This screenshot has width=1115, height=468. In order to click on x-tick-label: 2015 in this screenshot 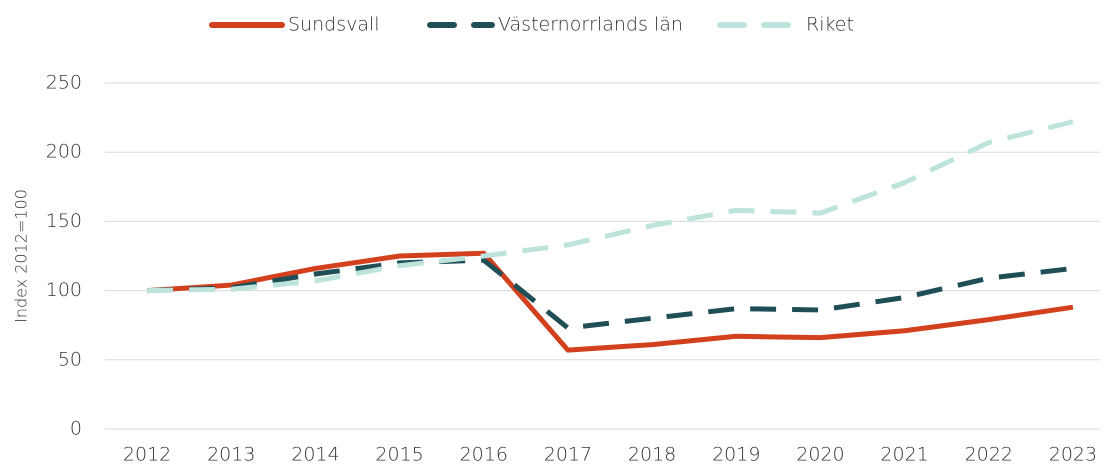, I will do `click(399, 455)`.